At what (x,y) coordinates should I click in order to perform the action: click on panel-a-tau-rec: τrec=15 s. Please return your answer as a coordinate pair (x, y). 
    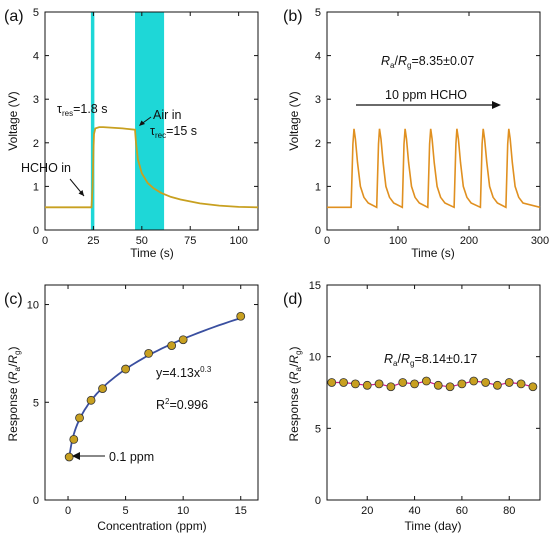
    Looking at the image, I should click on (173, 132).